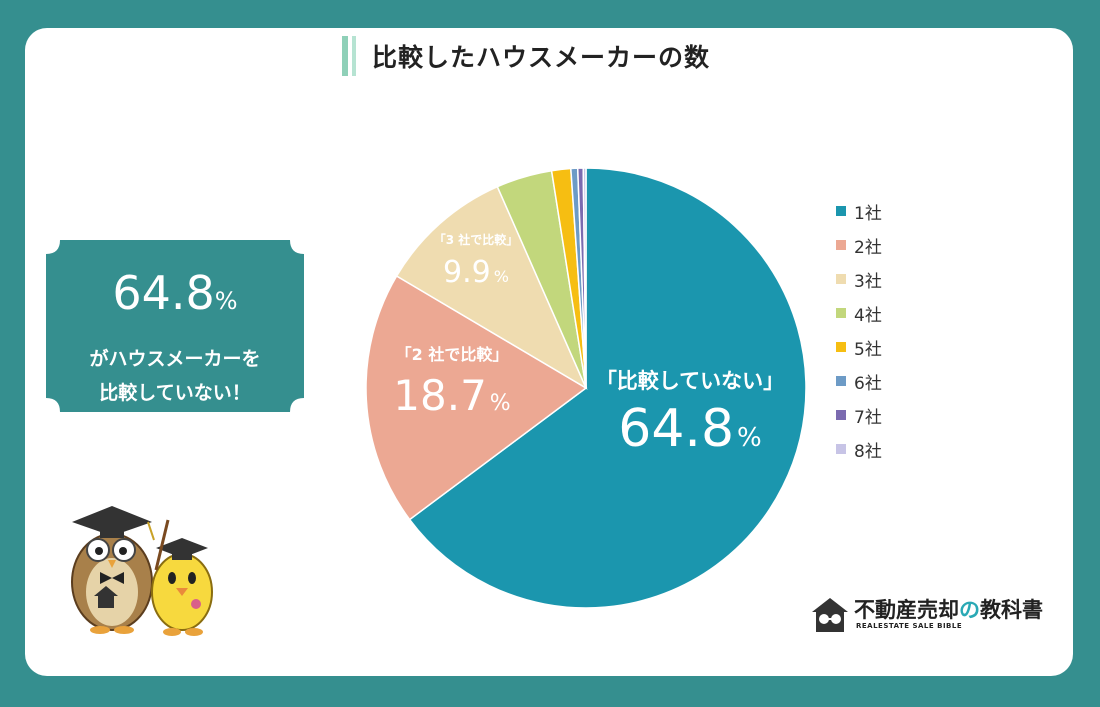 The image size is (1100, 707). Describe the element at coordinates (830, 615) in the screenshot. I see `house-glasses-icon` at that location.